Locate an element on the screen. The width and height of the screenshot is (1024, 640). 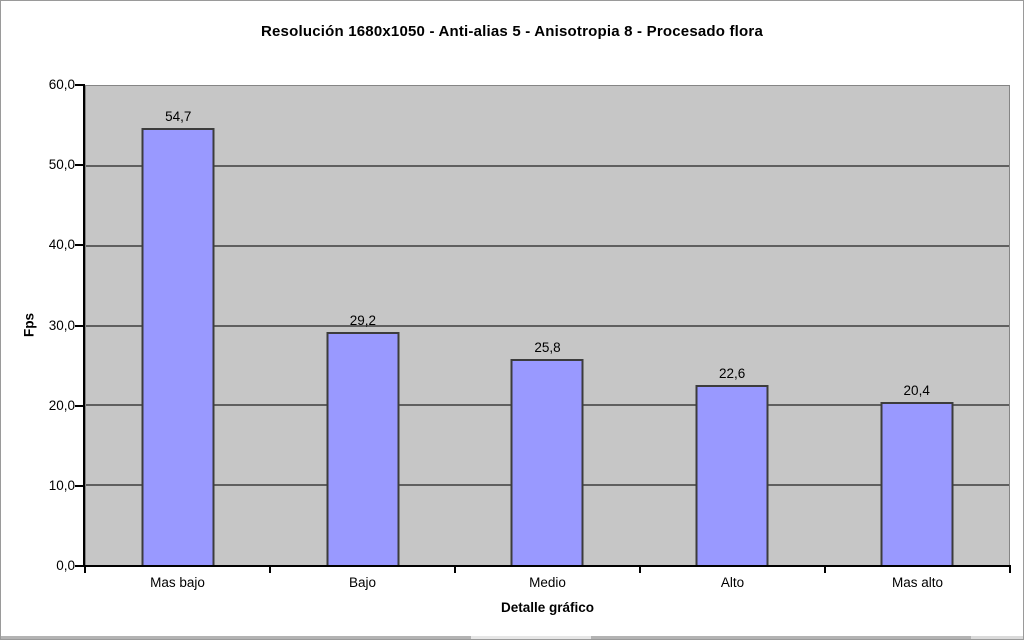
x-category-label: Mas bajo is located at coordinates (177, 582).